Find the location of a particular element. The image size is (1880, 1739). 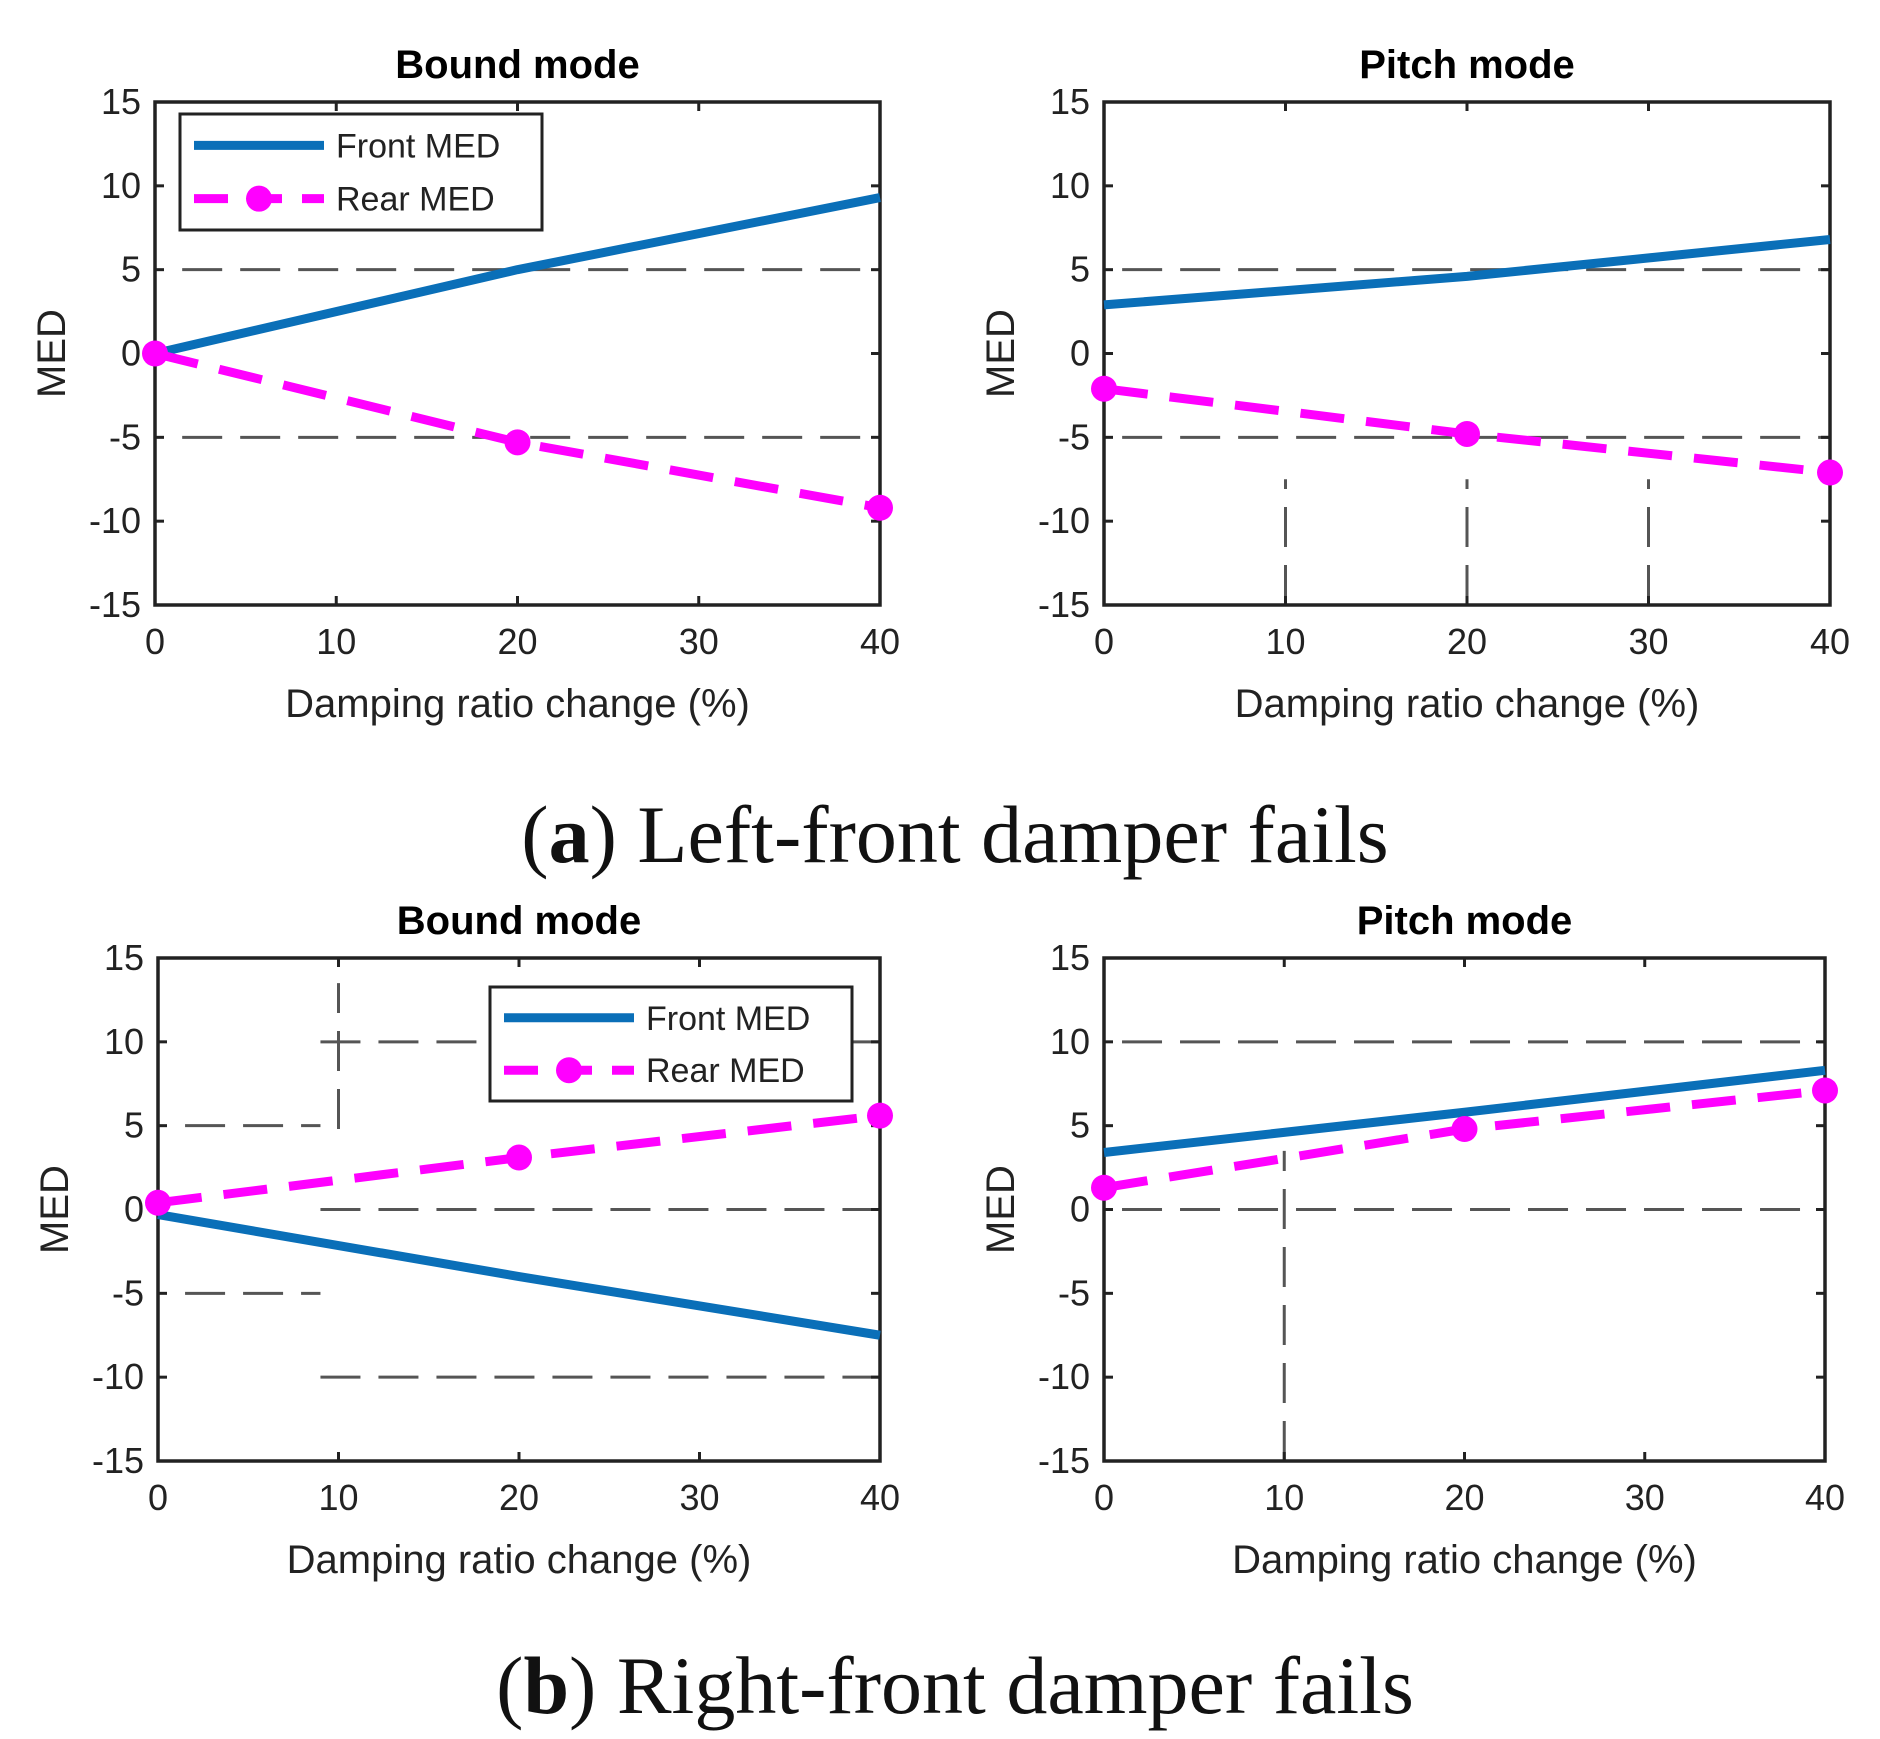

caption-a-rest: ) Left-front damper fails is located at coordinates (989, 834).